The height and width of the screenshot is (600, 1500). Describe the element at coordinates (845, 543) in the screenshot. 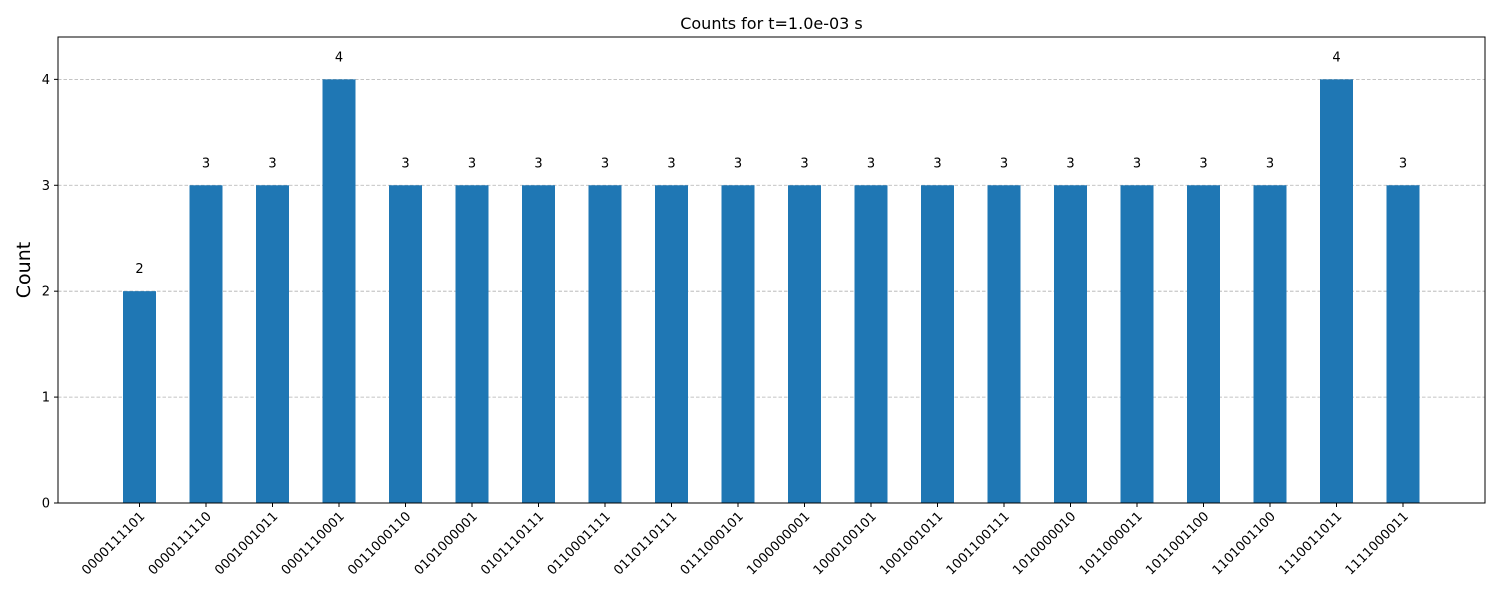

I see `x-tick-label: 1000100101` at that location.